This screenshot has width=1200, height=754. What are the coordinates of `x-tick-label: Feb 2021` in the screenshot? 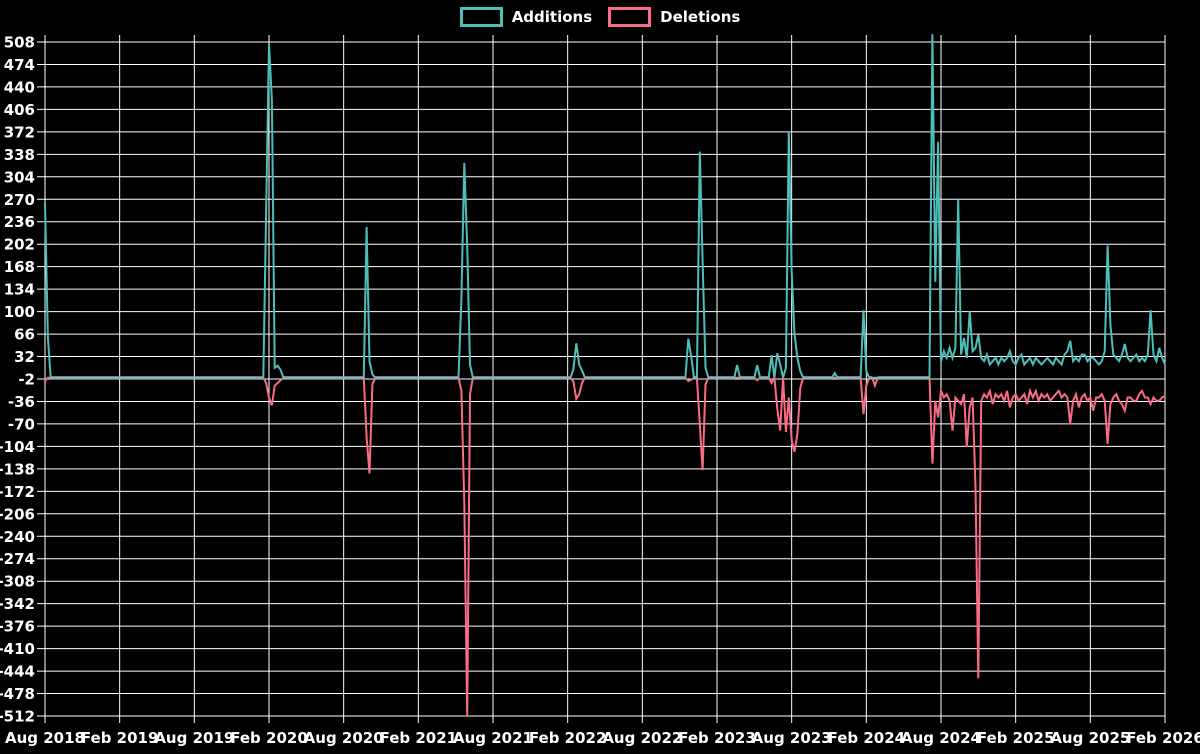 It's located at (419, 738).